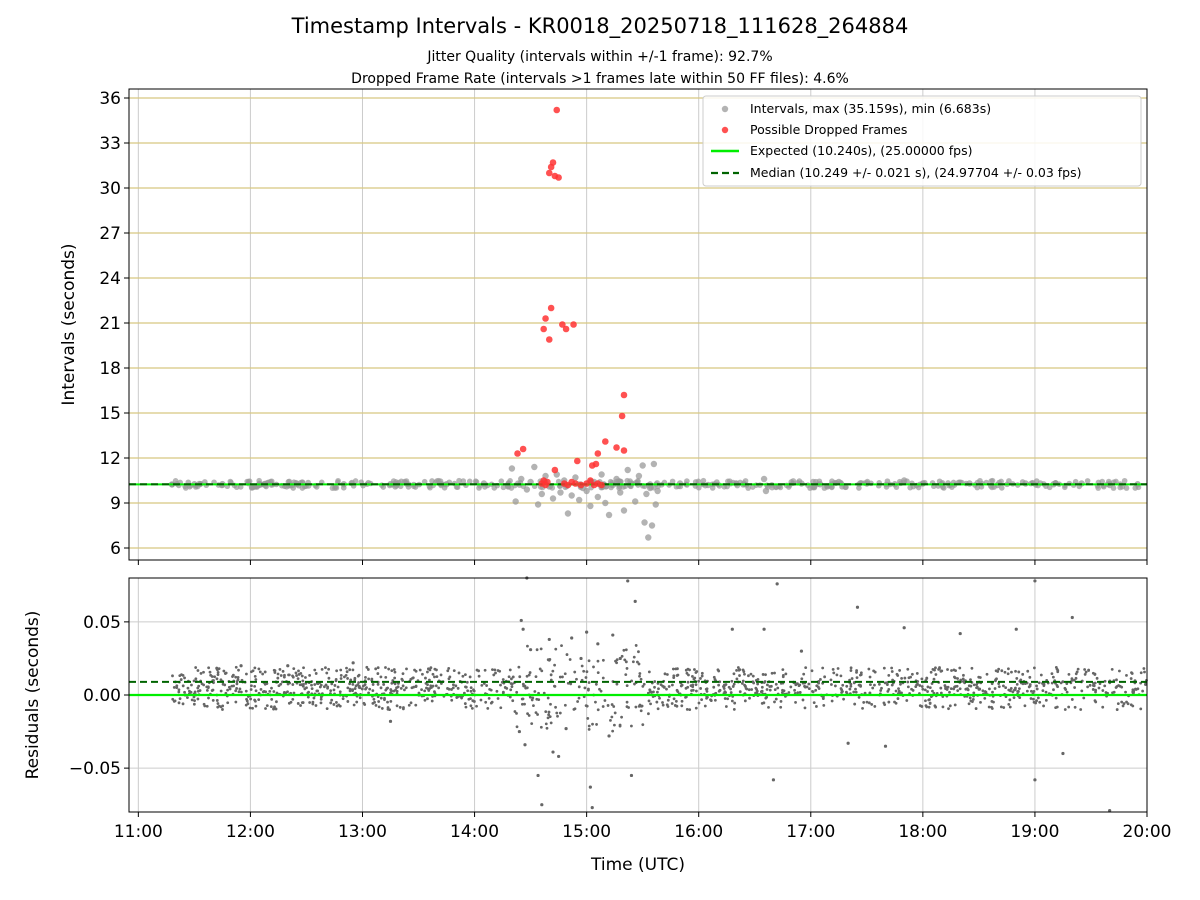 This screenshot has width=1200, height=900. What do you see at coordinates (543, 329) in the screenshot?
I see `dropped-frame-point` at bounding box center [543, 329].